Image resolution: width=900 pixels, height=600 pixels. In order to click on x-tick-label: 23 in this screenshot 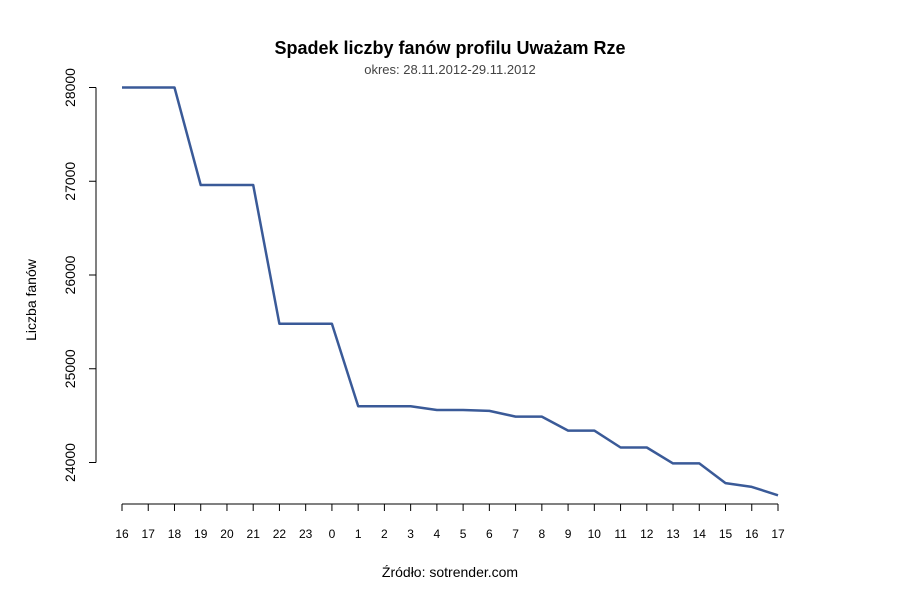, I will do `click(306, 534)`.